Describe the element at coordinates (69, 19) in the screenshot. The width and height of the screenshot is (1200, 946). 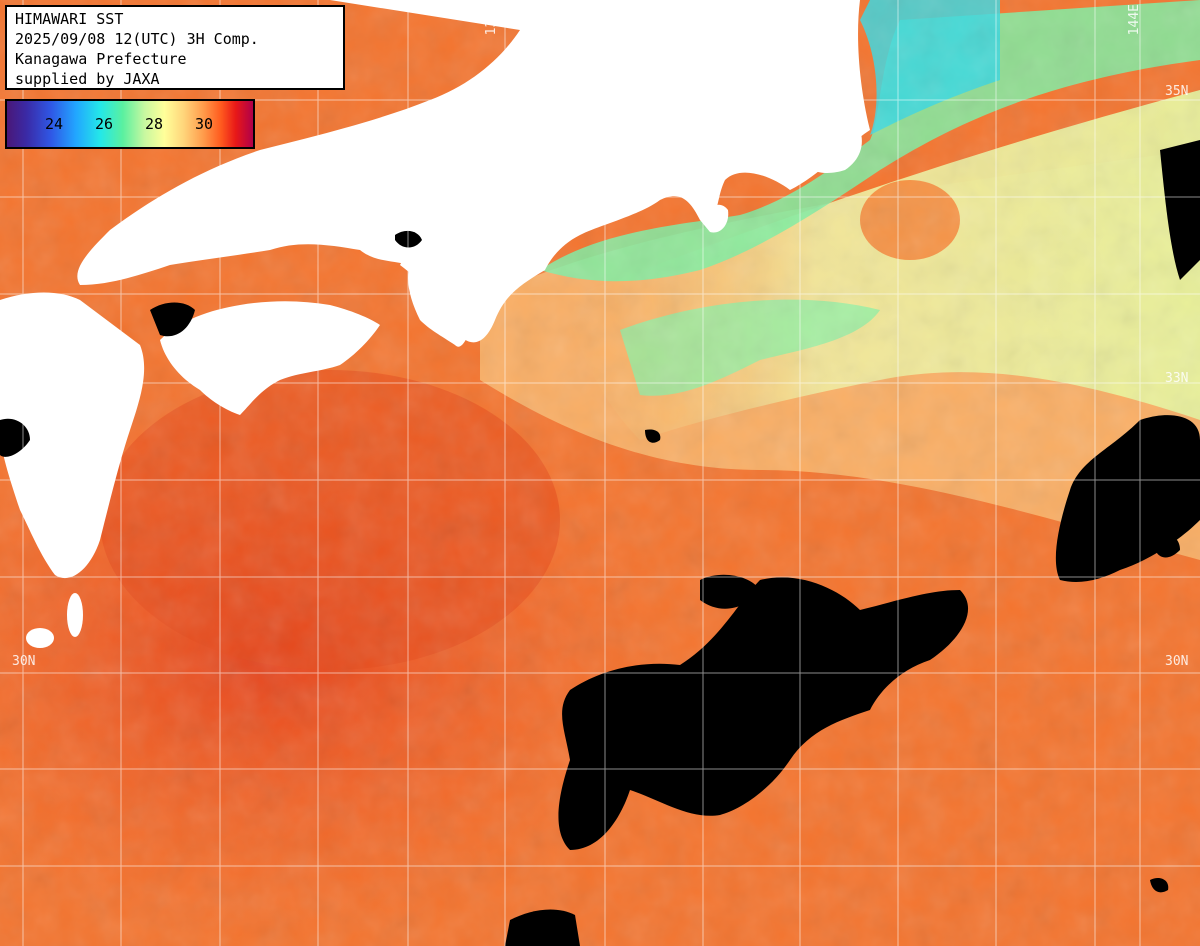
I see `product-title: HIMAWARI SST` at that location.